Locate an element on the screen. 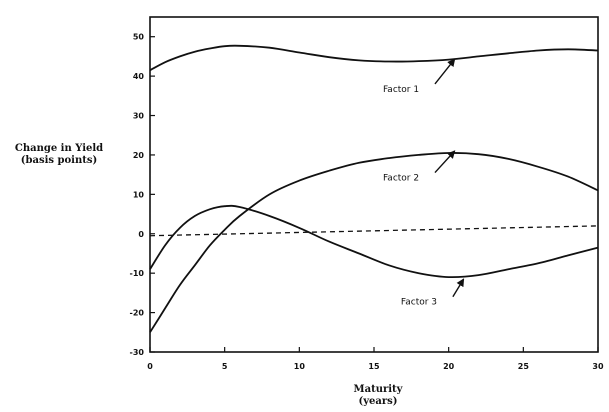 The image size is (609, 412). zero-reference-line is located at coordinates (374, 231).